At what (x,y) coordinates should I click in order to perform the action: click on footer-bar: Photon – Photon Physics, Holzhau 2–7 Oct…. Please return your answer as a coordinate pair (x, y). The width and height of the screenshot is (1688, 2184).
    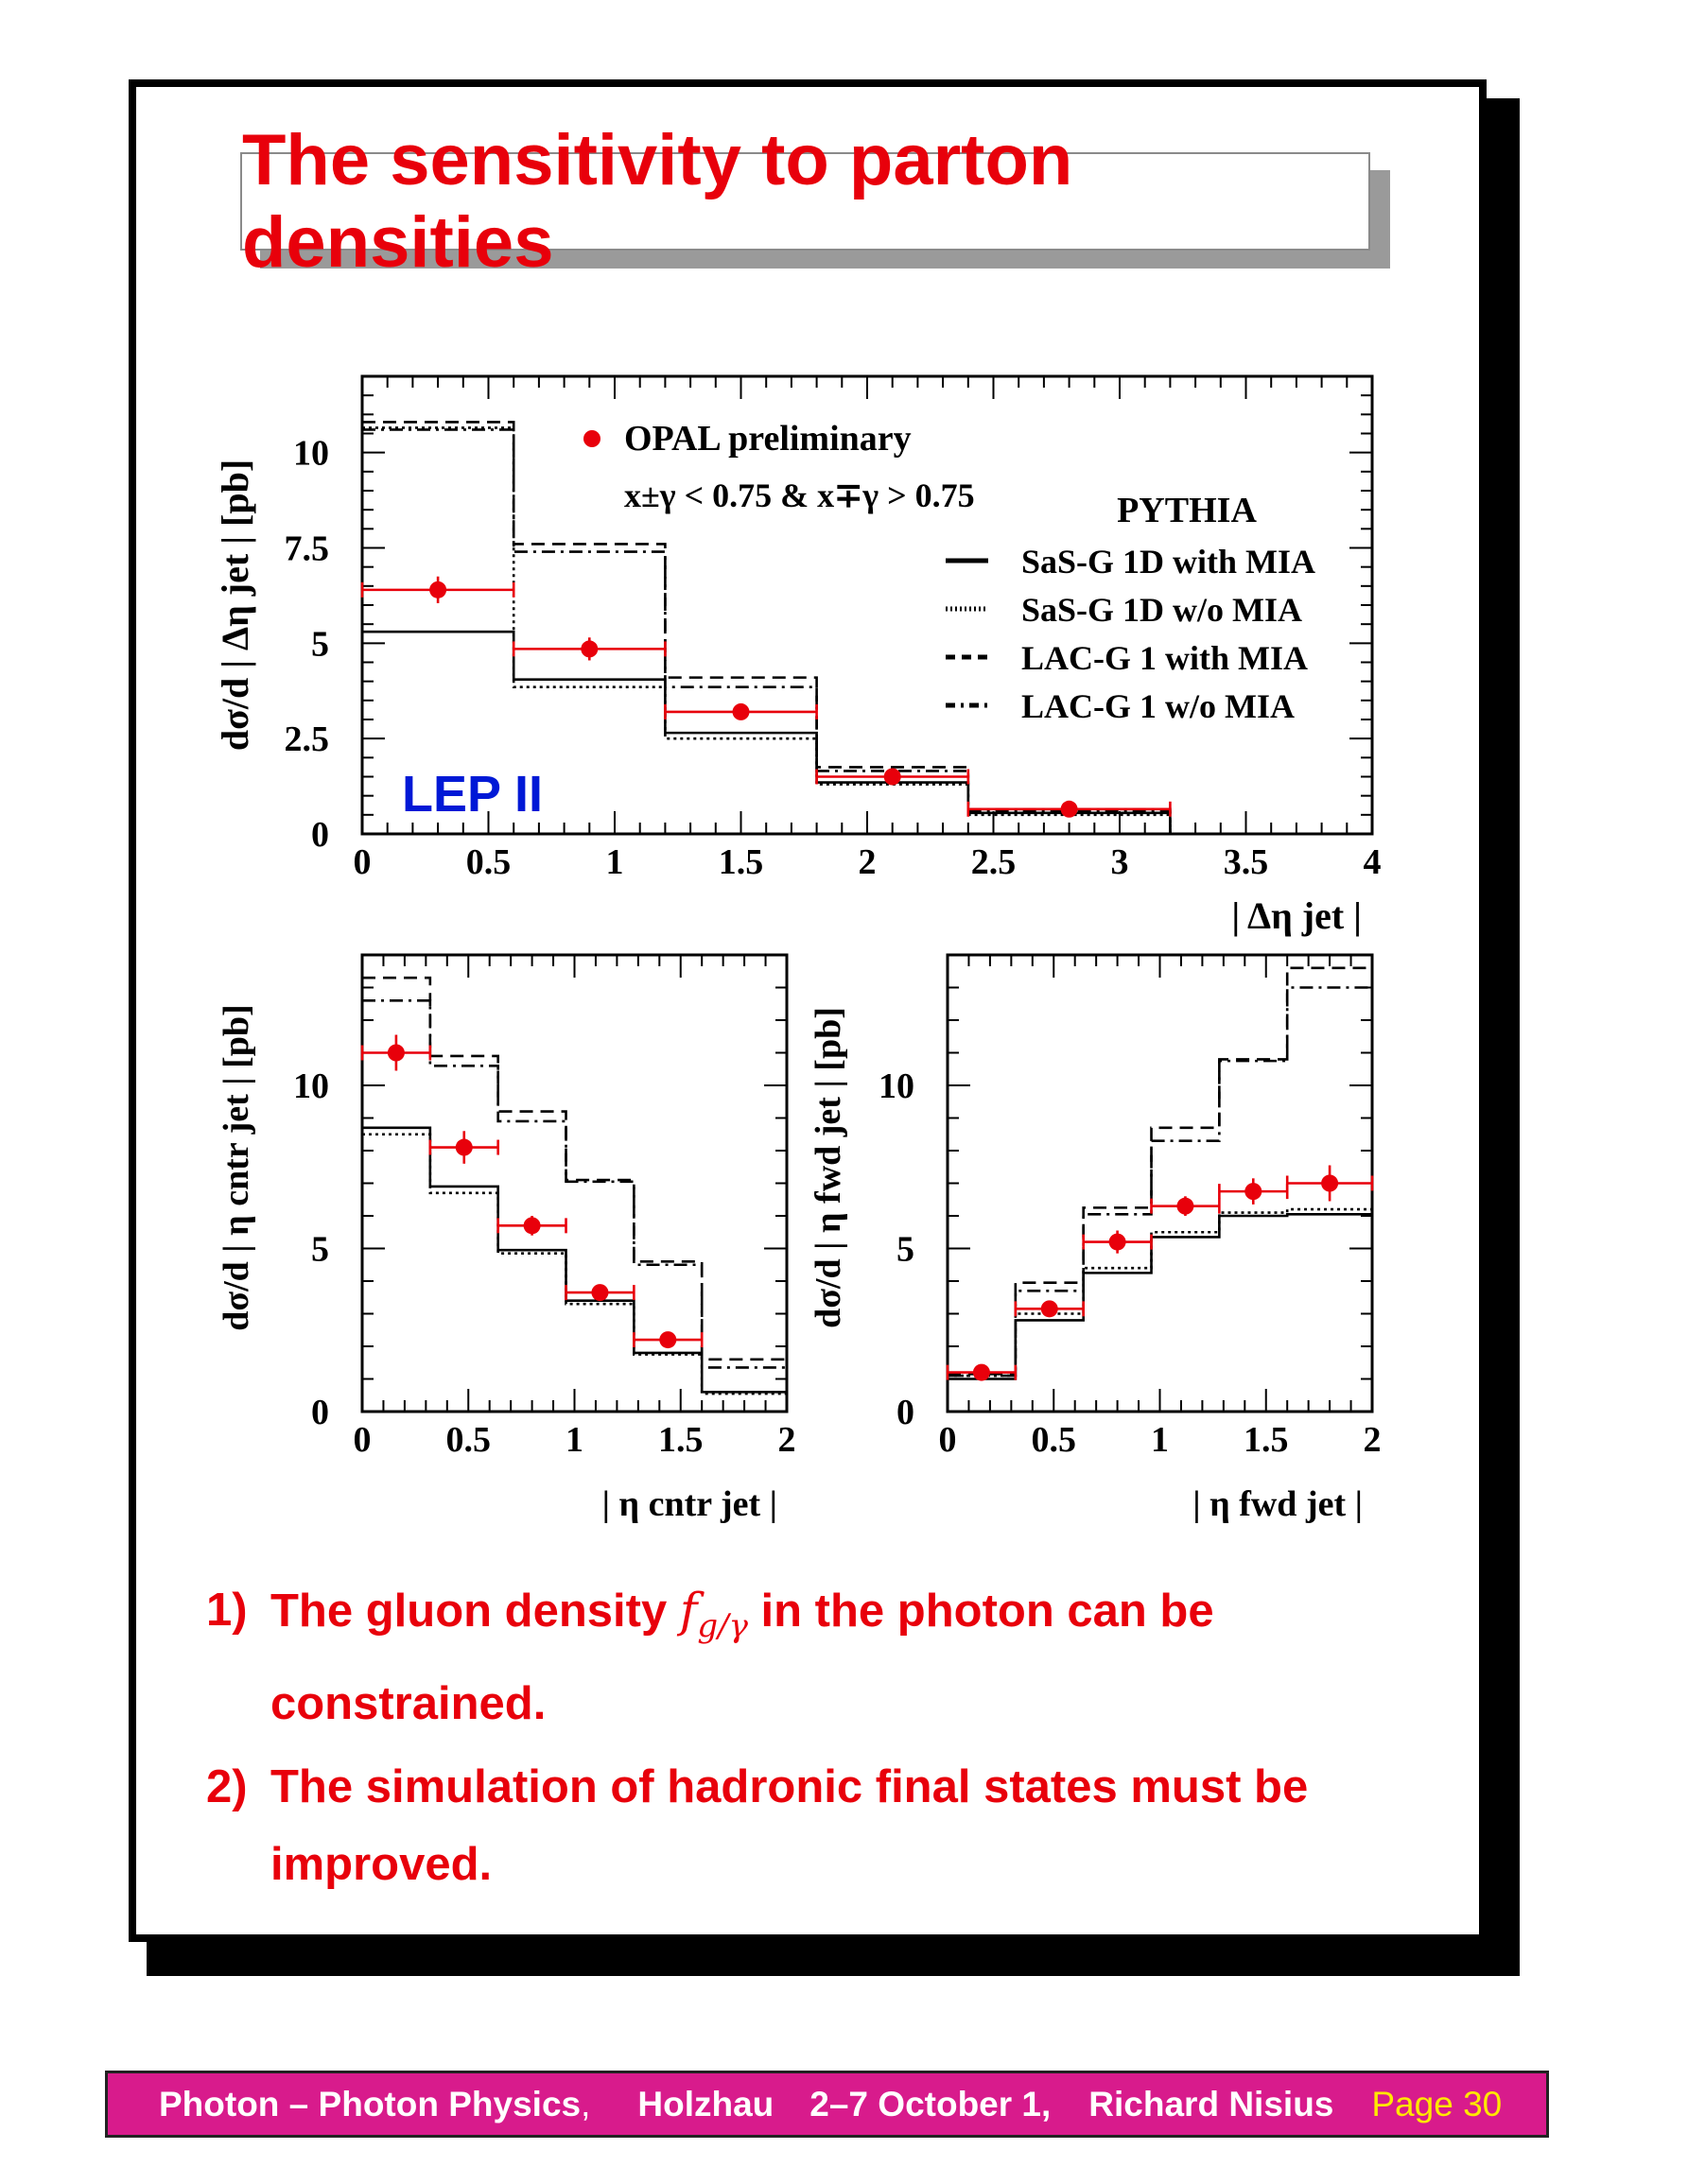
    Looking at the image, I should click on (827, 2104).